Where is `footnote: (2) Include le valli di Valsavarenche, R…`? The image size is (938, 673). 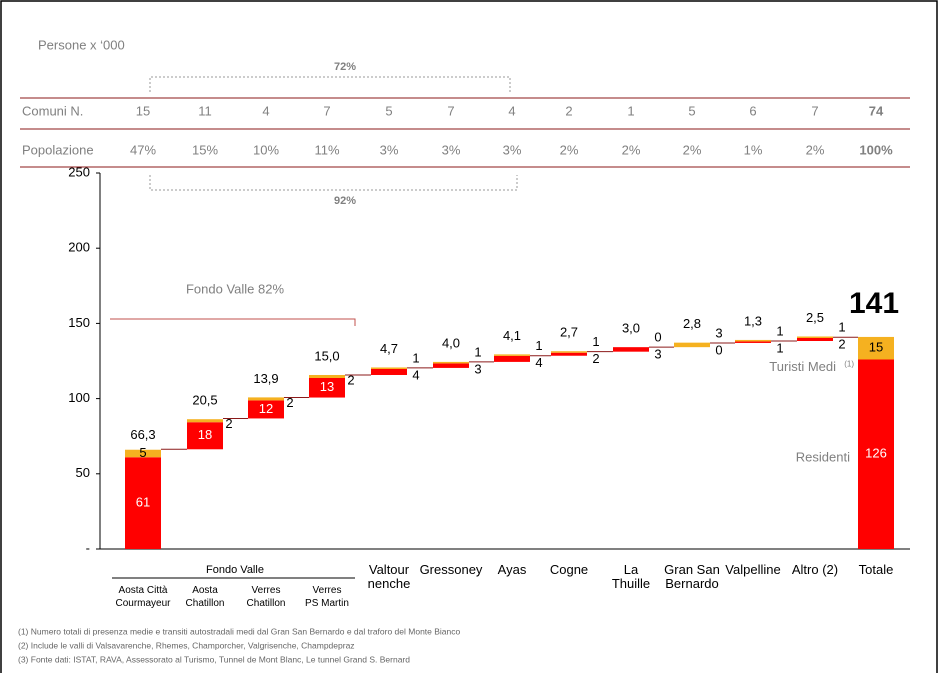
footnote: (2) Include le valli di Valsavarenche, R… is located at coordinates (186, 645).